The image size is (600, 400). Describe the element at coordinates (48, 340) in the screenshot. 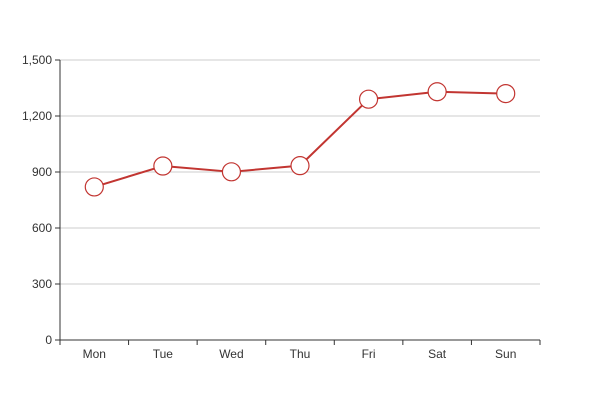

I see `y-tick-label: 0` at that location.